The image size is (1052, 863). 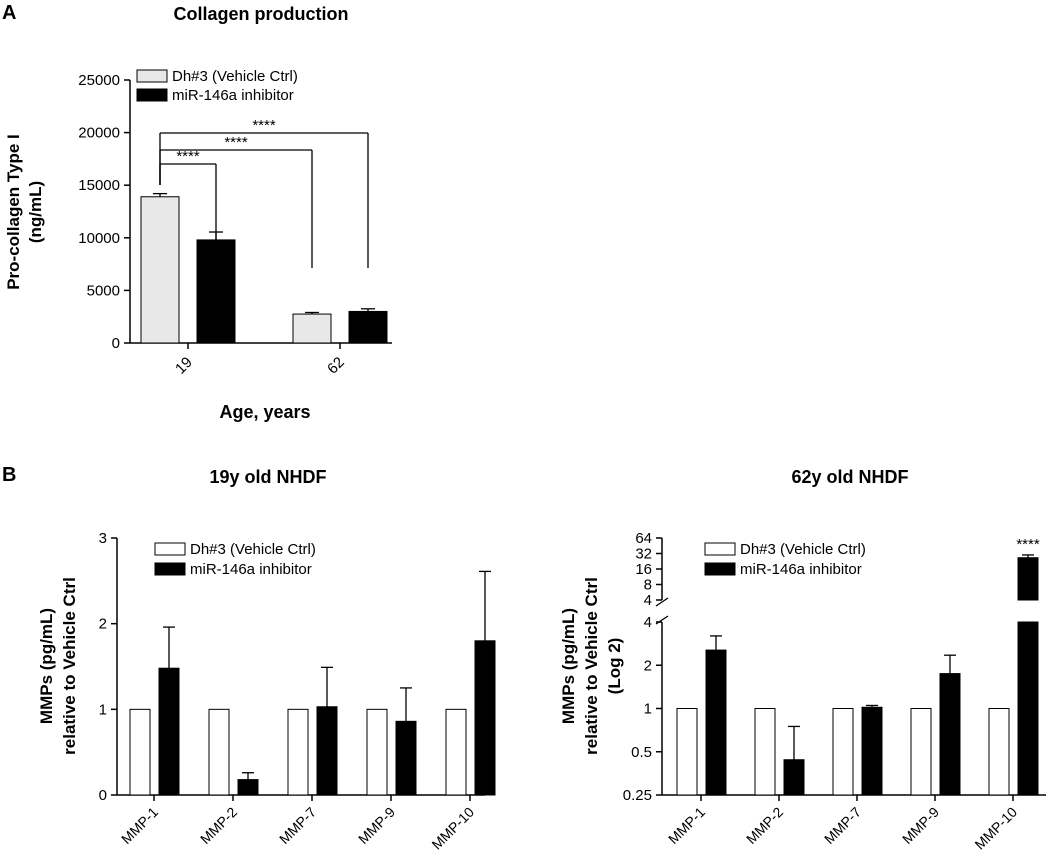 What do you see at coordinates (764, 825) in the screenshot?
I see `chart-b2-x-tick-label: MMP-2` at bounding box center [764, 825].